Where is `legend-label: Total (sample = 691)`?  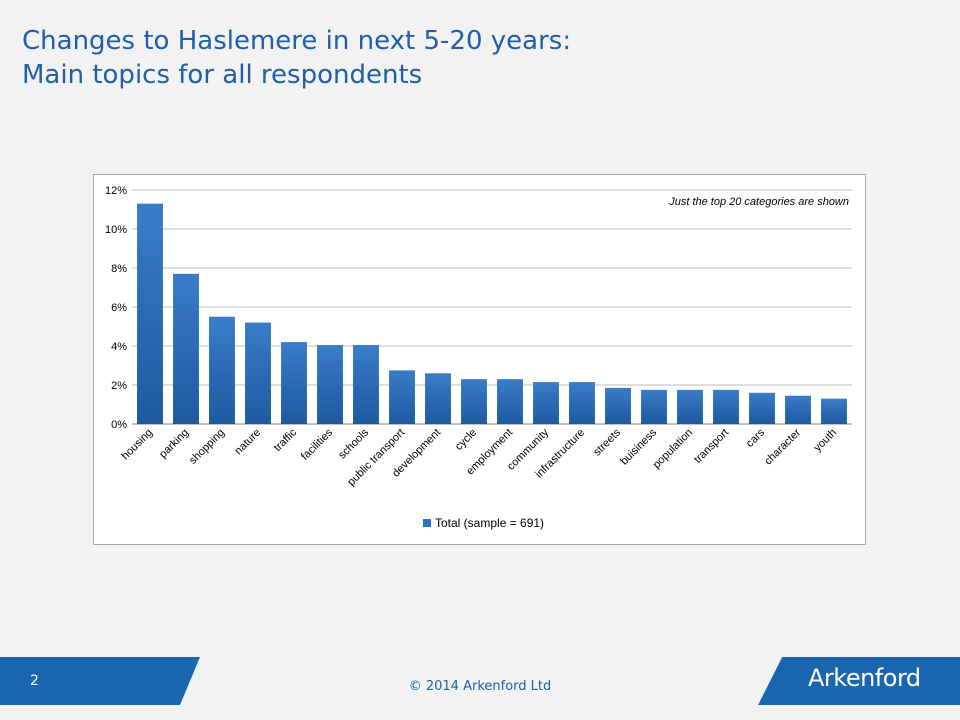
legend-label: Total (sample = 691) is located at coordinates (489, 523).